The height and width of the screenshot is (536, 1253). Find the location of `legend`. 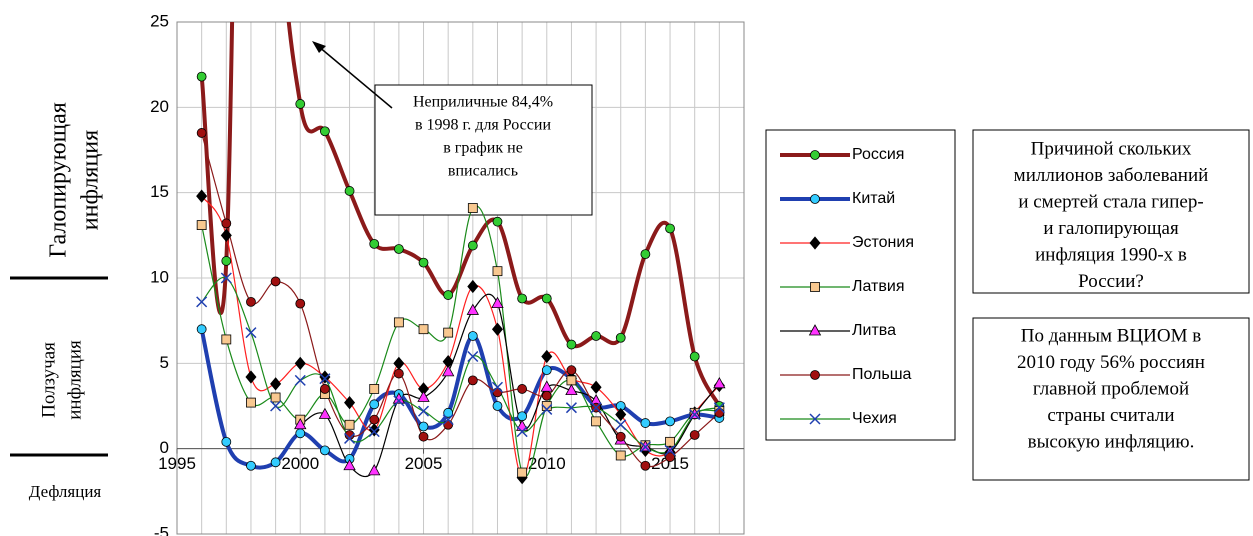

legend is located at coordinates (860, 285).